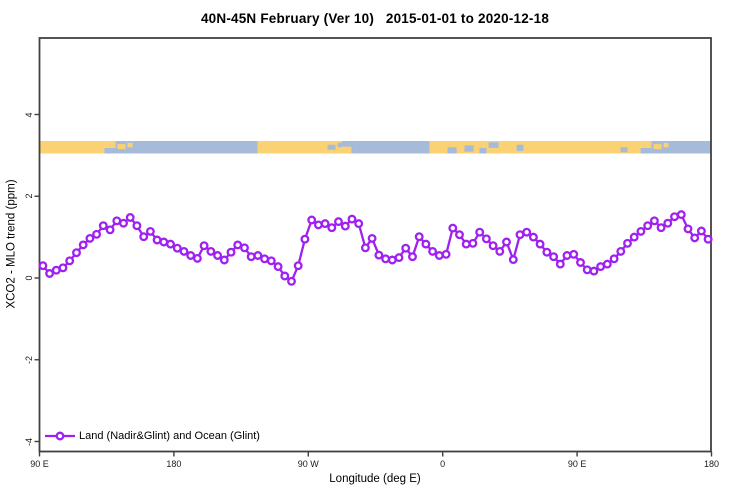 The width and height of the screenshot is (750, 500). Describe the element at coordinates (443, 464) in the screenshot. I see `x-tick-label: 0` at that location.